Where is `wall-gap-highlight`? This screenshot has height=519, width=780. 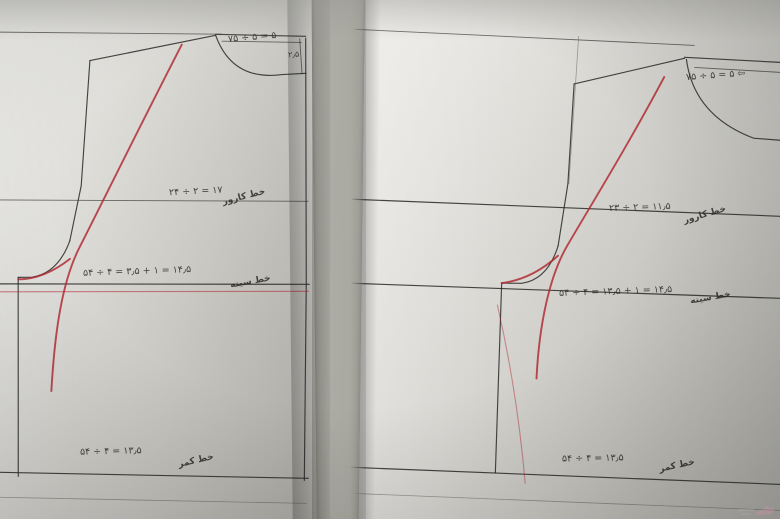 wall-gap-highlight is located at coordinates (340, 259).